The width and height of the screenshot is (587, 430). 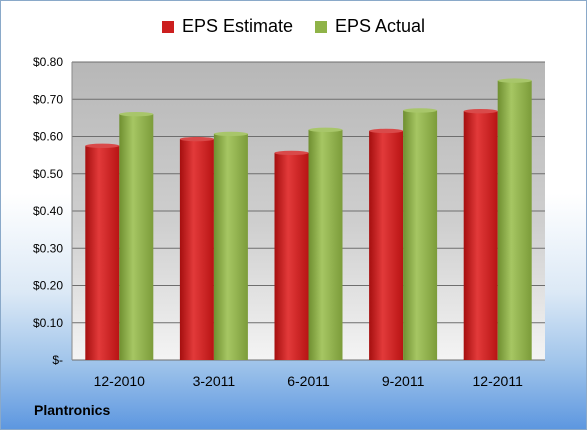 I want to click on x-tick-label: 3-2011, so click(x=214, y=381).